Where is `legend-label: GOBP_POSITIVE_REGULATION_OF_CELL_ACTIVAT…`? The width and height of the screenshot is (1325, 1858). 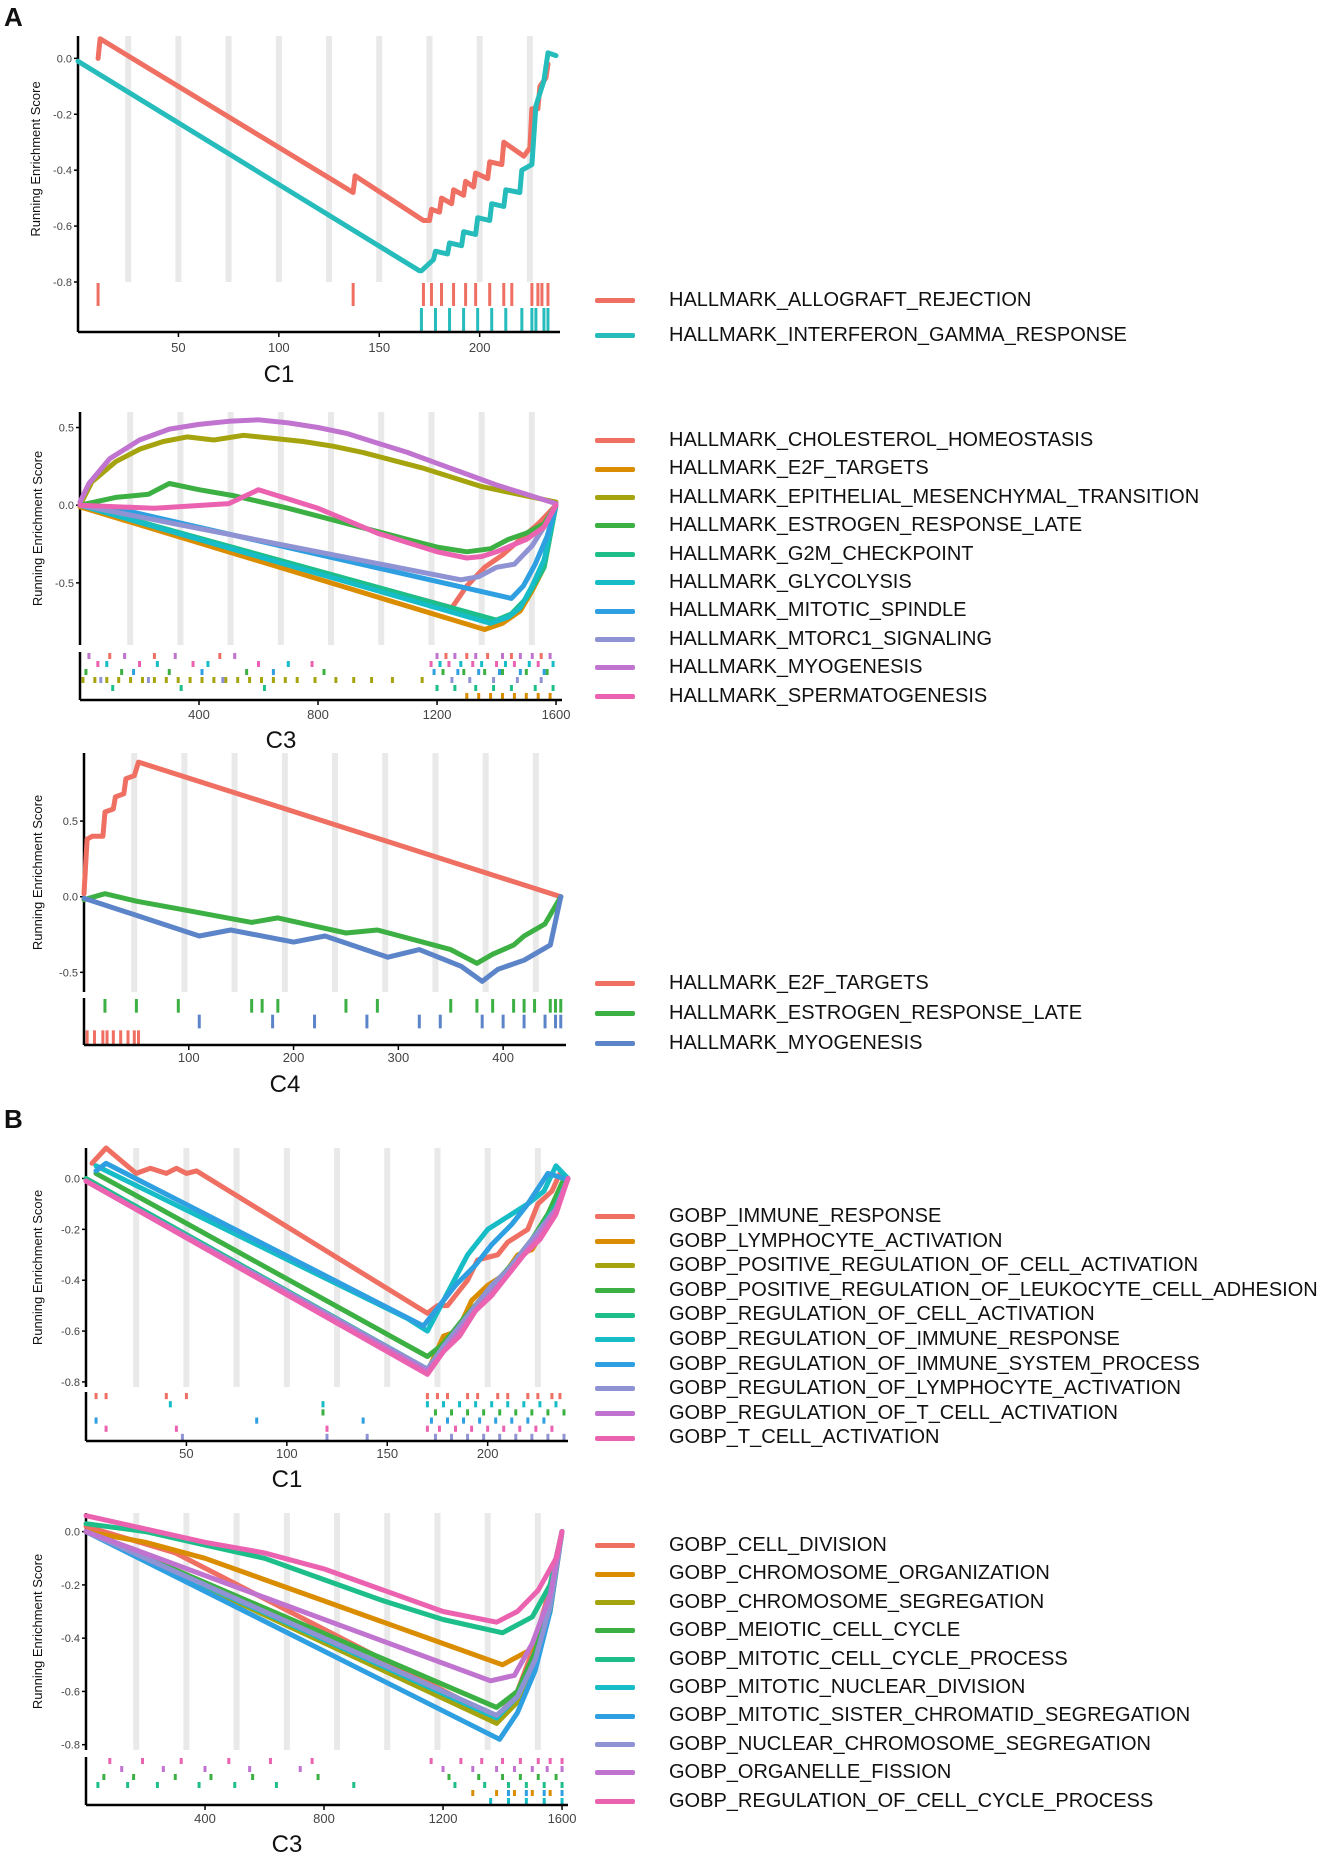 legend-label: GOBP_POSITIVE_REGULATION_OF_CELL_ACTIVAT… is located at coordinates (934, 1265).